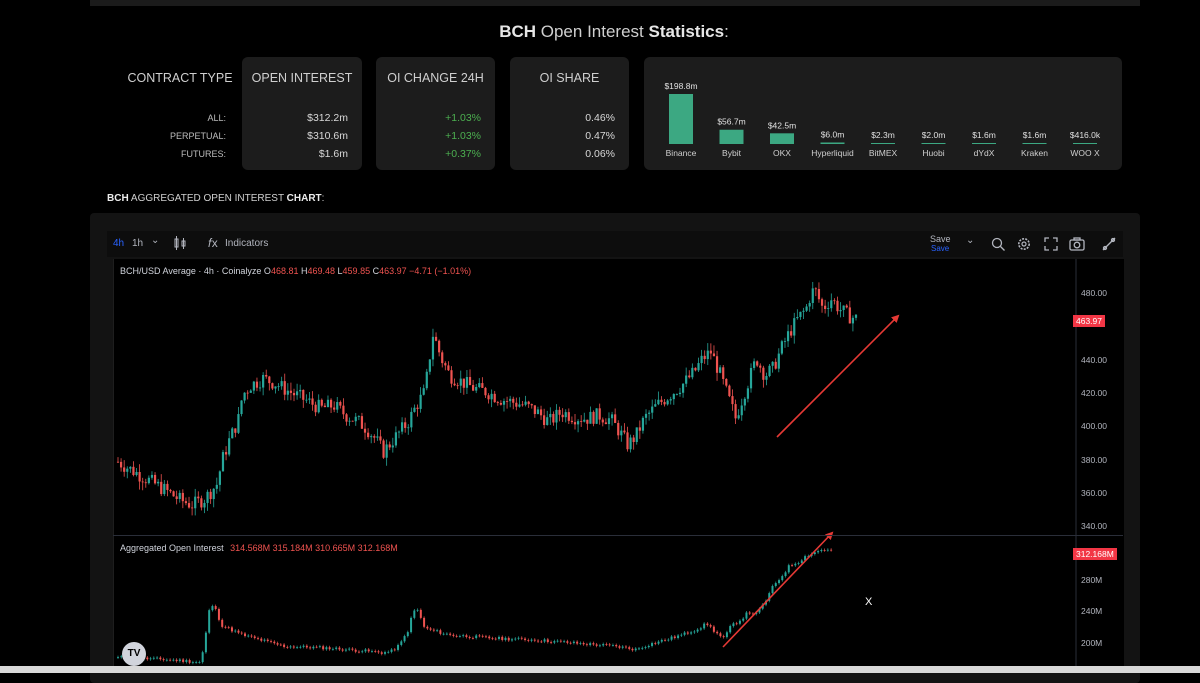 The image size is (1200, 683). What do you see at coordinates (940, 239) in the screenshot?
I see `save-button: Save` at bounding box center [940, 239].